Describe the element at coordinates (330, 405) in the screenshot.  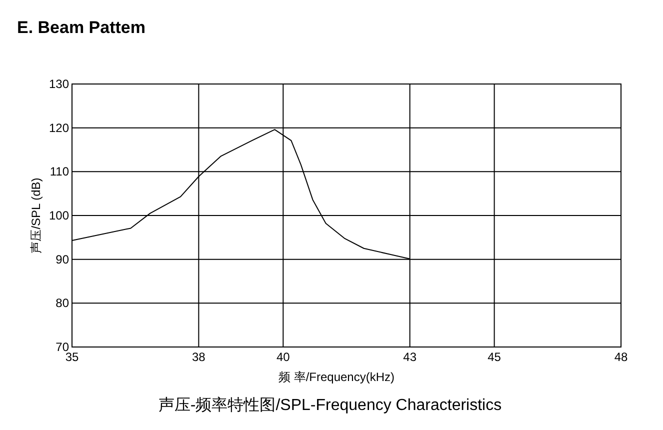
I see `text: 声压-频率特性图/SPL-Frequency Characteristics` at that location.